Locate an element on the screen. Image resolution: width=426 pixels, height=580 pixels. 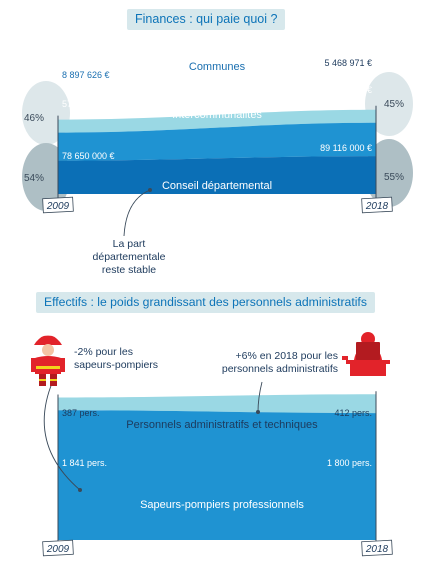
year-start-effectifs-box is located at coordinates (58, 548).